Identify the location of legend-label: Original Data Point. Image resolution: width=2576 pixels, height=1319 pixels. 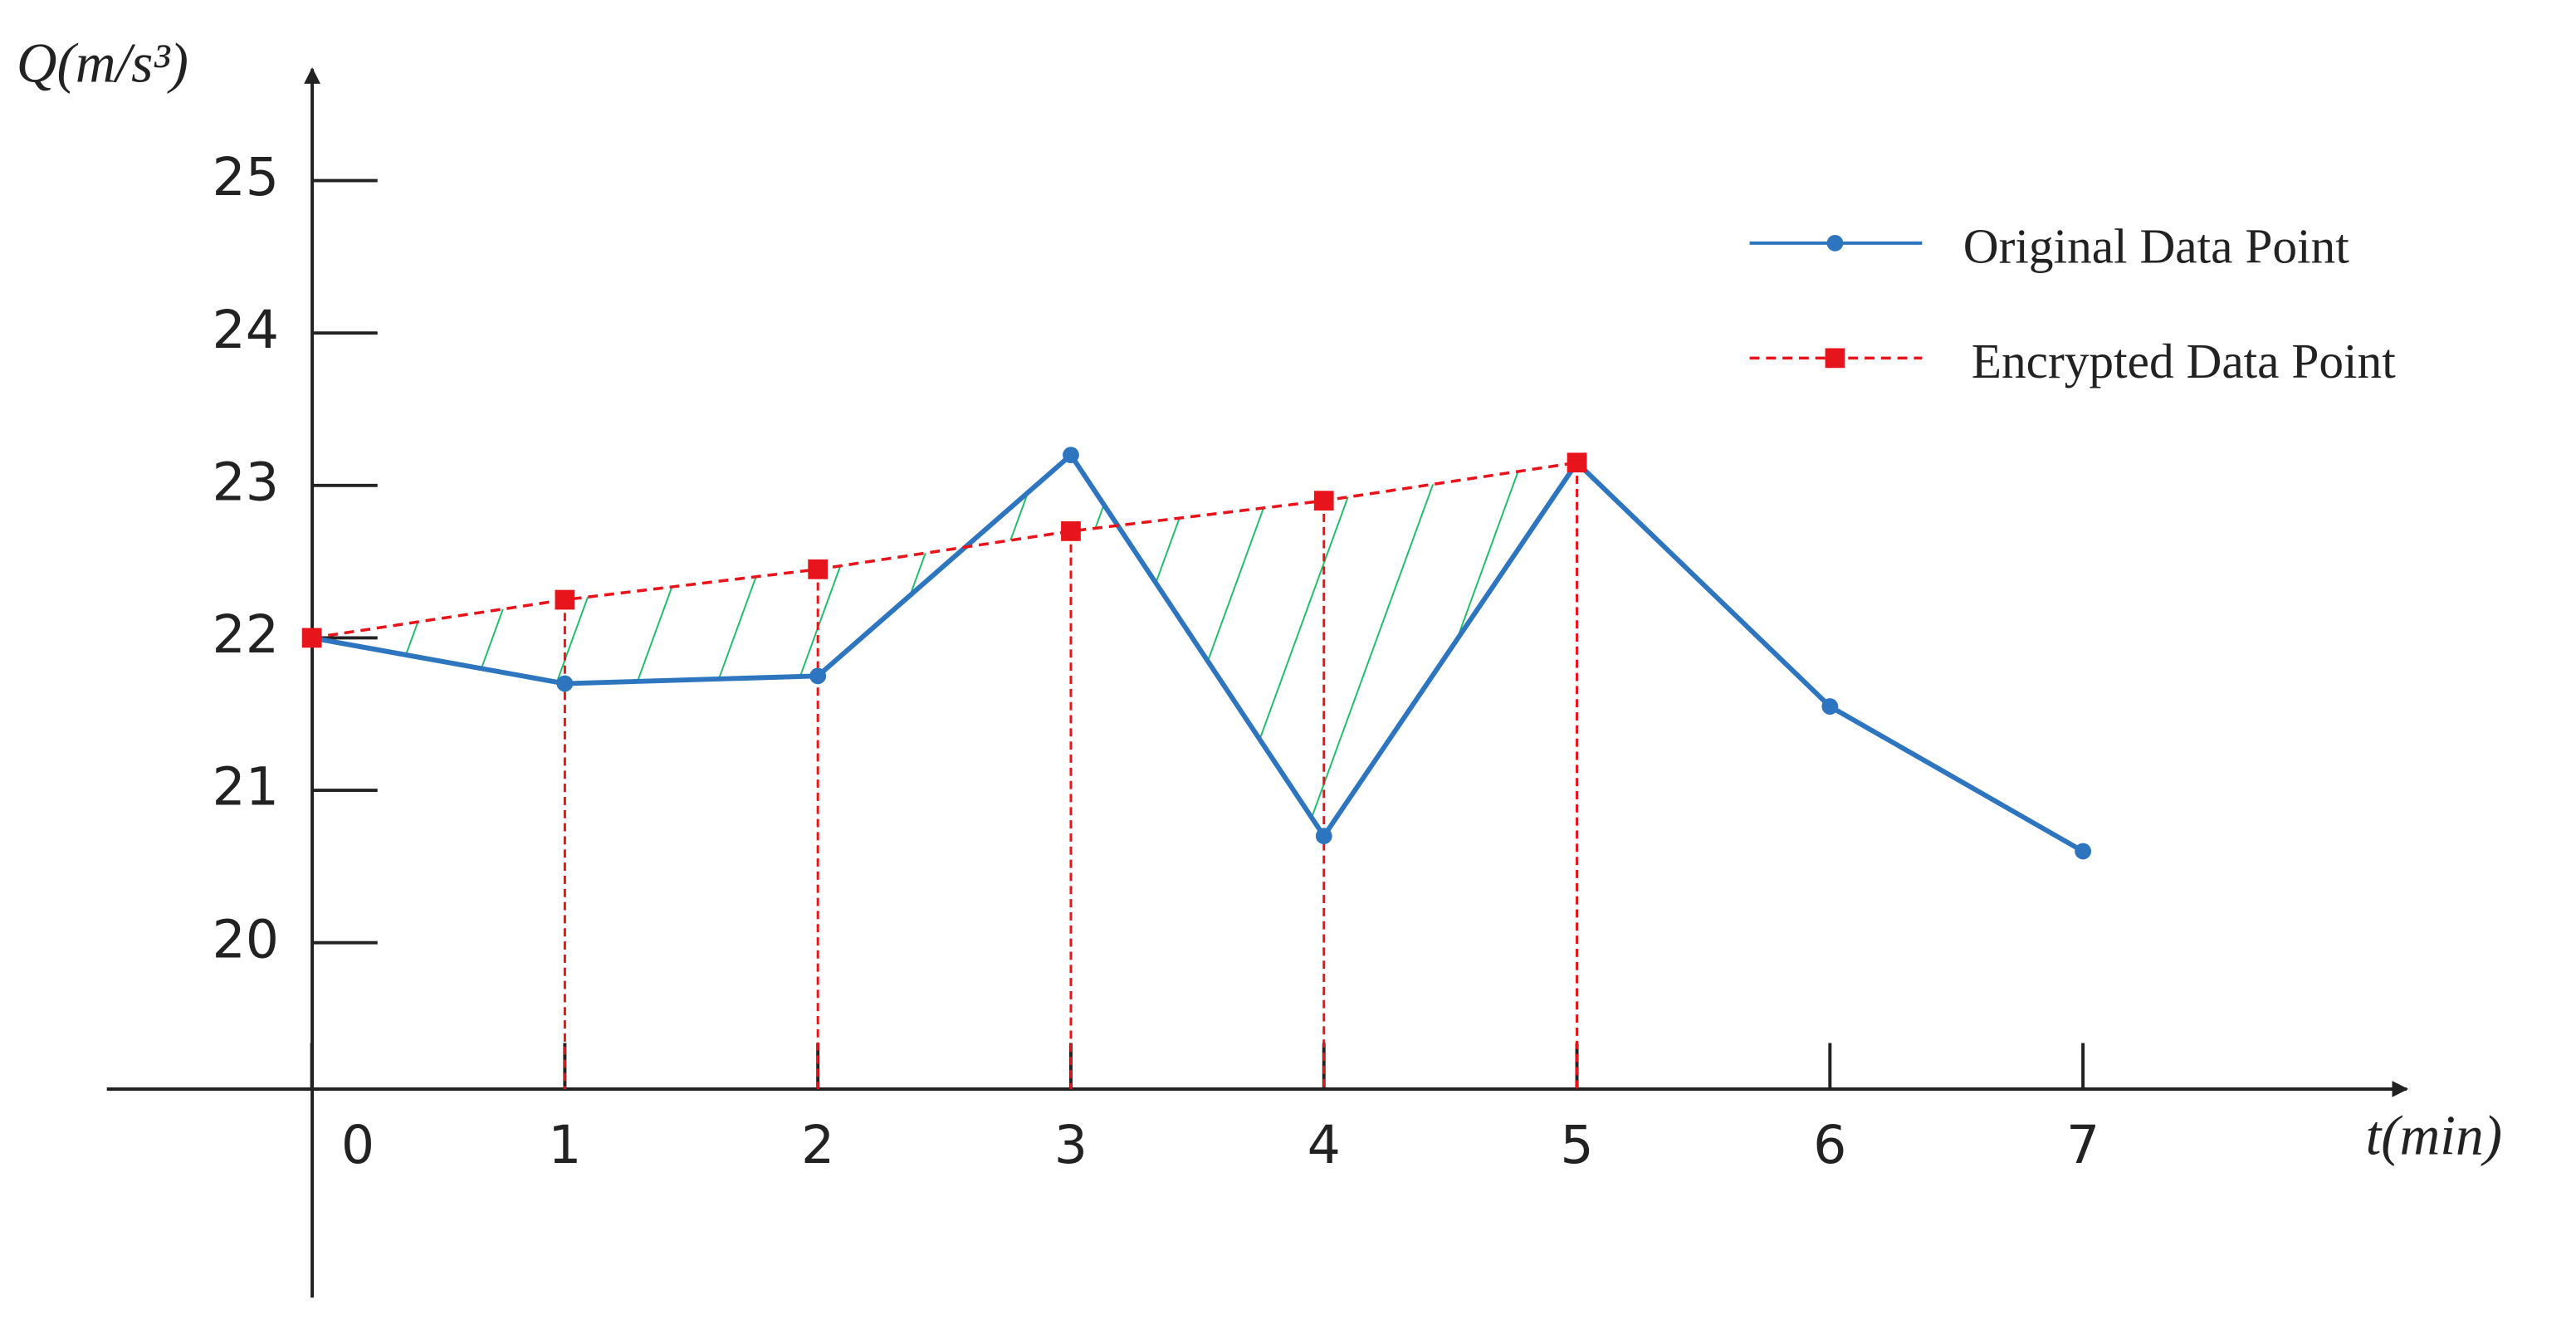
(2156, 245).